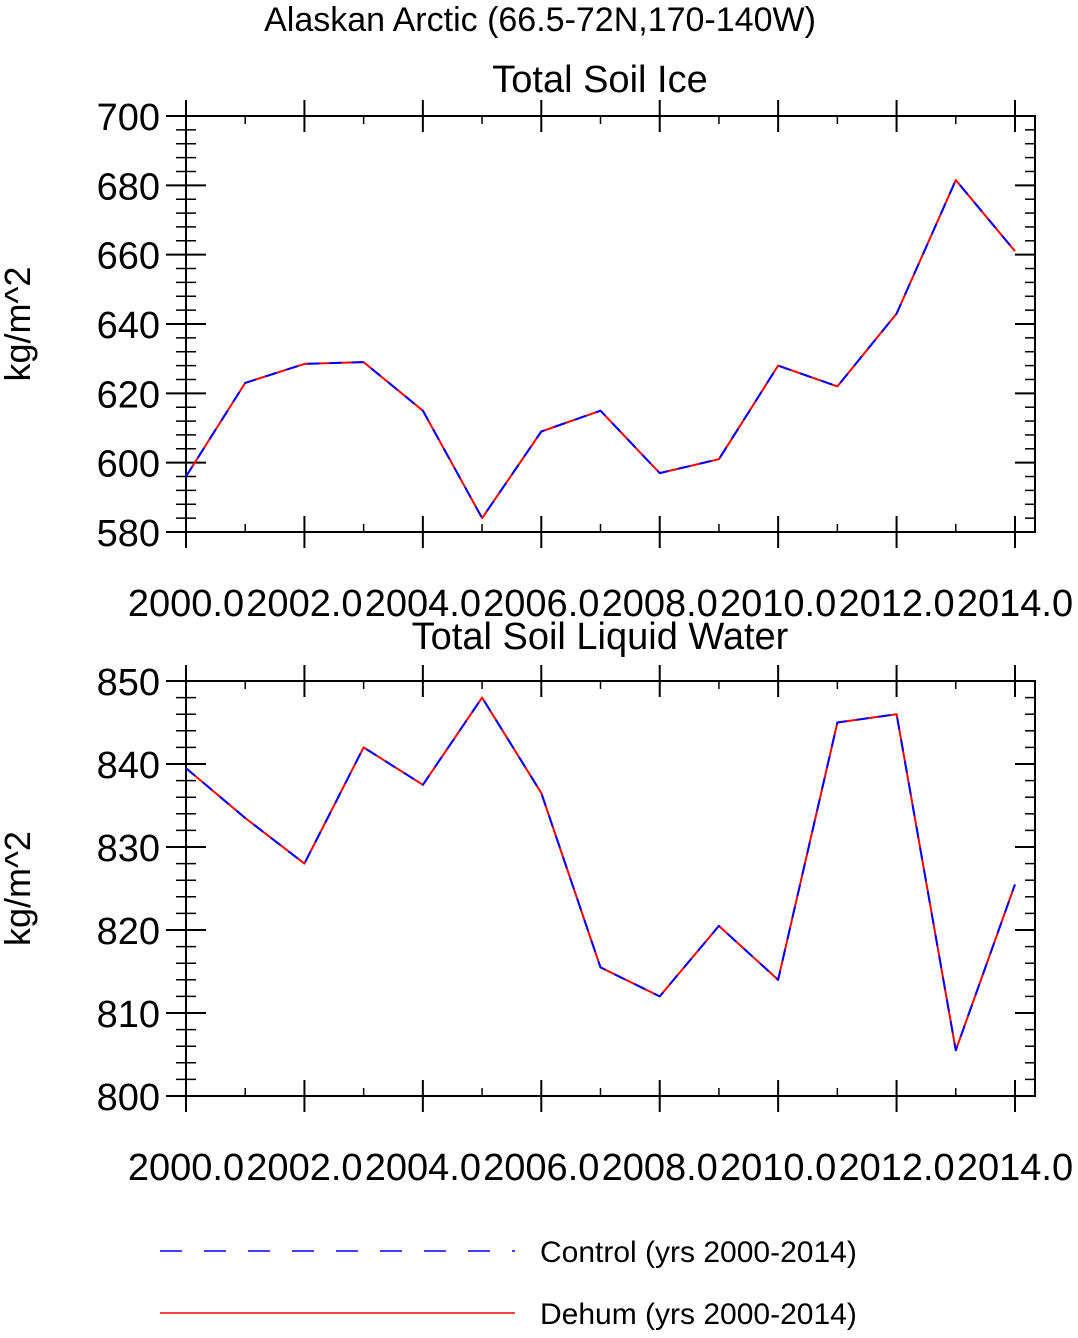 The height and width of the screenshot is (1338, 1078). Describe the element at coordinates (128, 534) in the screenshot. I see `y-tick-label: 580` at that location.